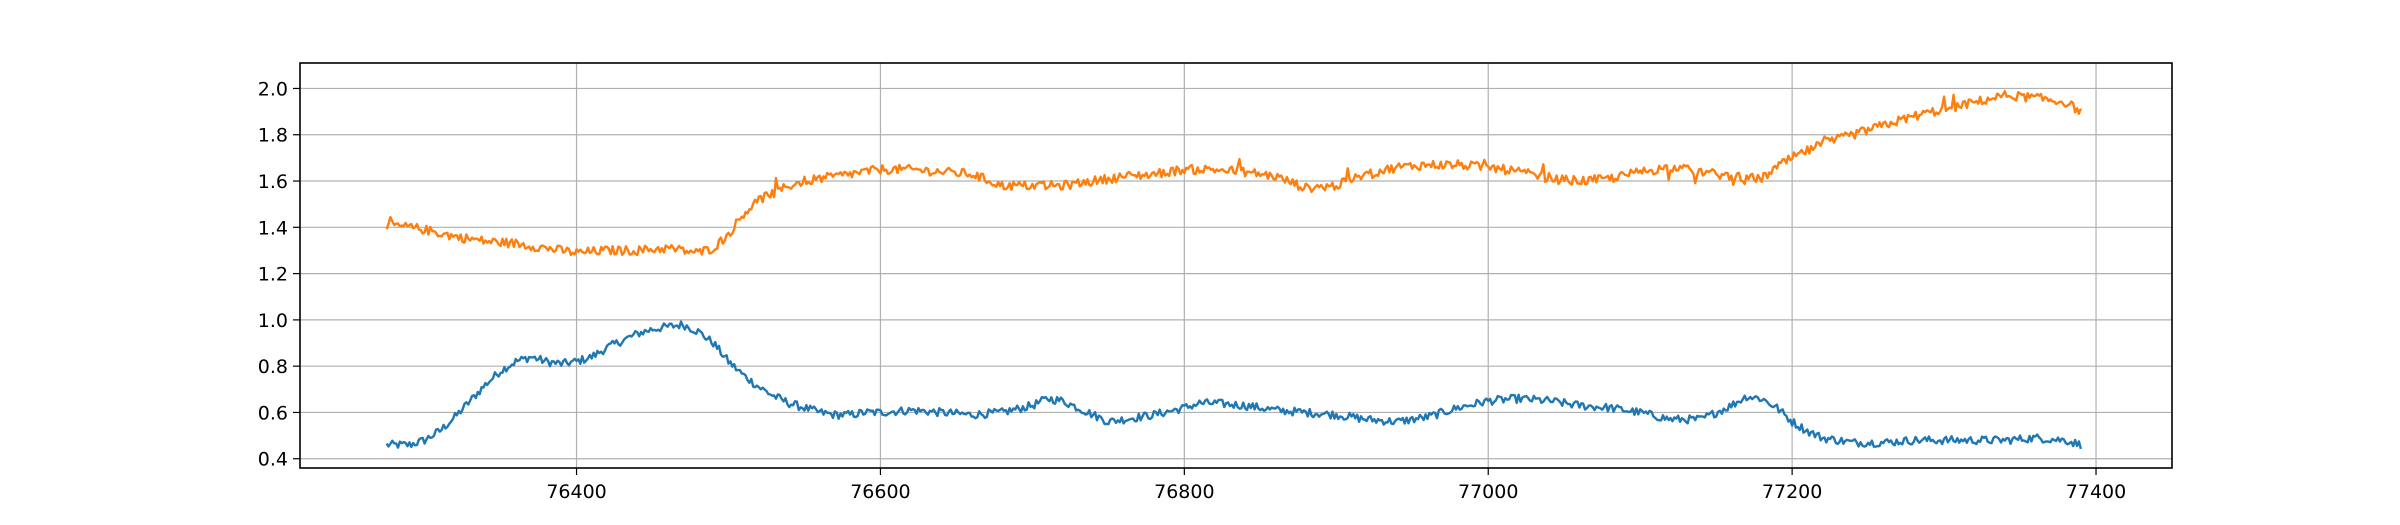  I want to click on y-tick-label: 1.8, so click(273, 136).